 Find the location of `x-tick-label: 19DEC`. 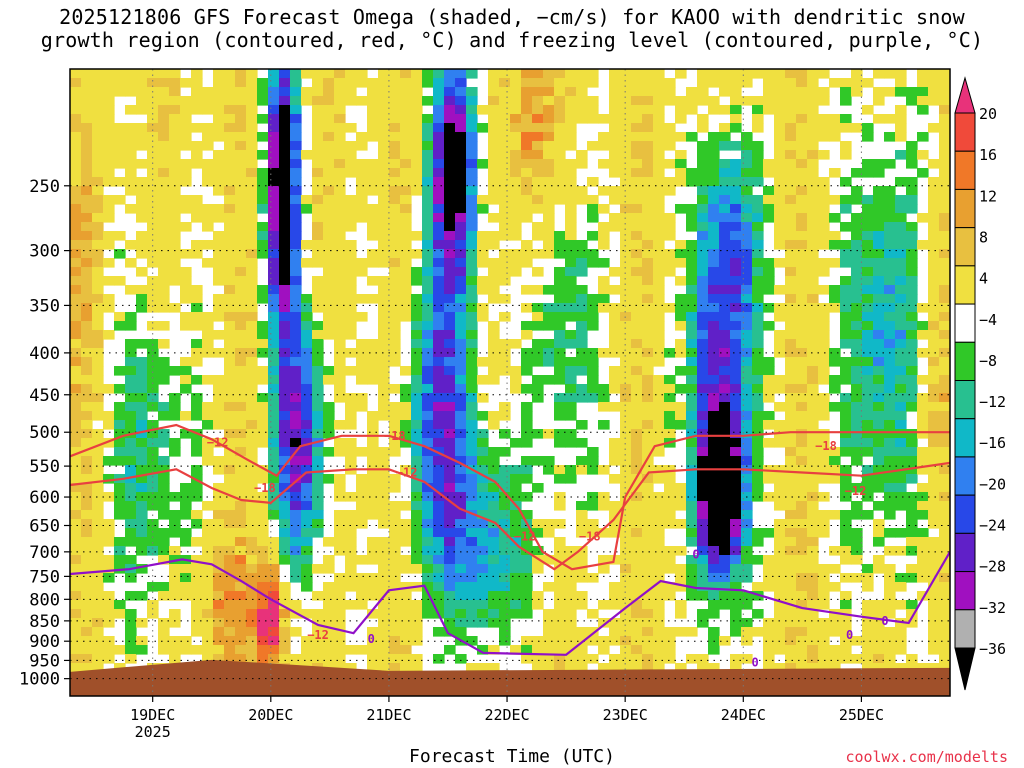

x-tick-label: 19DEC is located at coordinates (152, 715).